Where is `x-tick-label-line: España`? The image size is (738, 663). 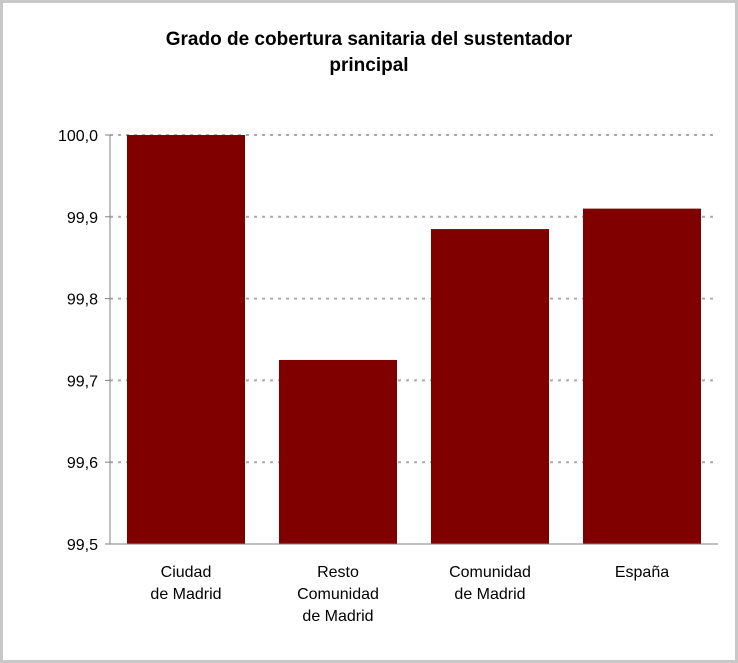 x-tick-label-line: España is located at coordinates (642, 572).